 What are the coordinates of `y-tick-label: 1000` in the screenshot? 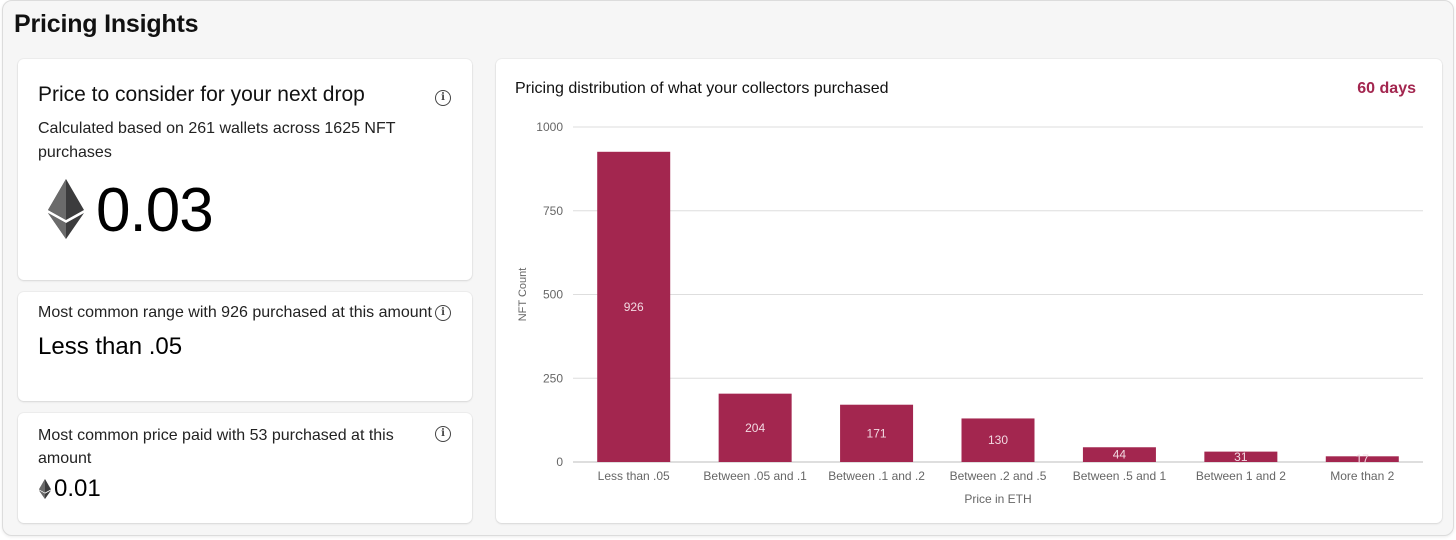 It's located at (549, 127).